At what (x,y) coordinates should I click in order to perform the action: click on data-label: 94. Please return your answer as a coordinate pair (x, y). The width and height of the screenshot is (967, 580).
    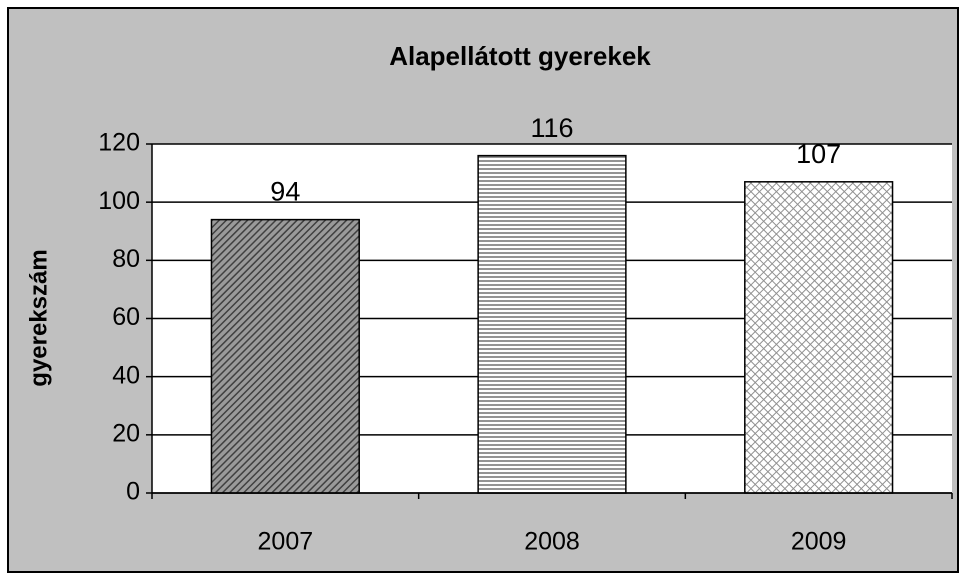
    Looking at the image, I should click on (285, 192).